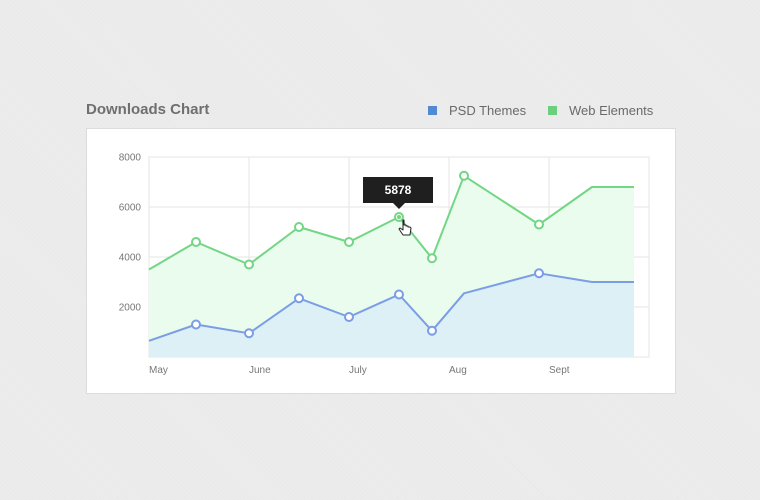  What do you see at coordinates (130, 208) in the screenshot?
I see `y-tick-label-6000: 6000` at bounding box center [130, 208].